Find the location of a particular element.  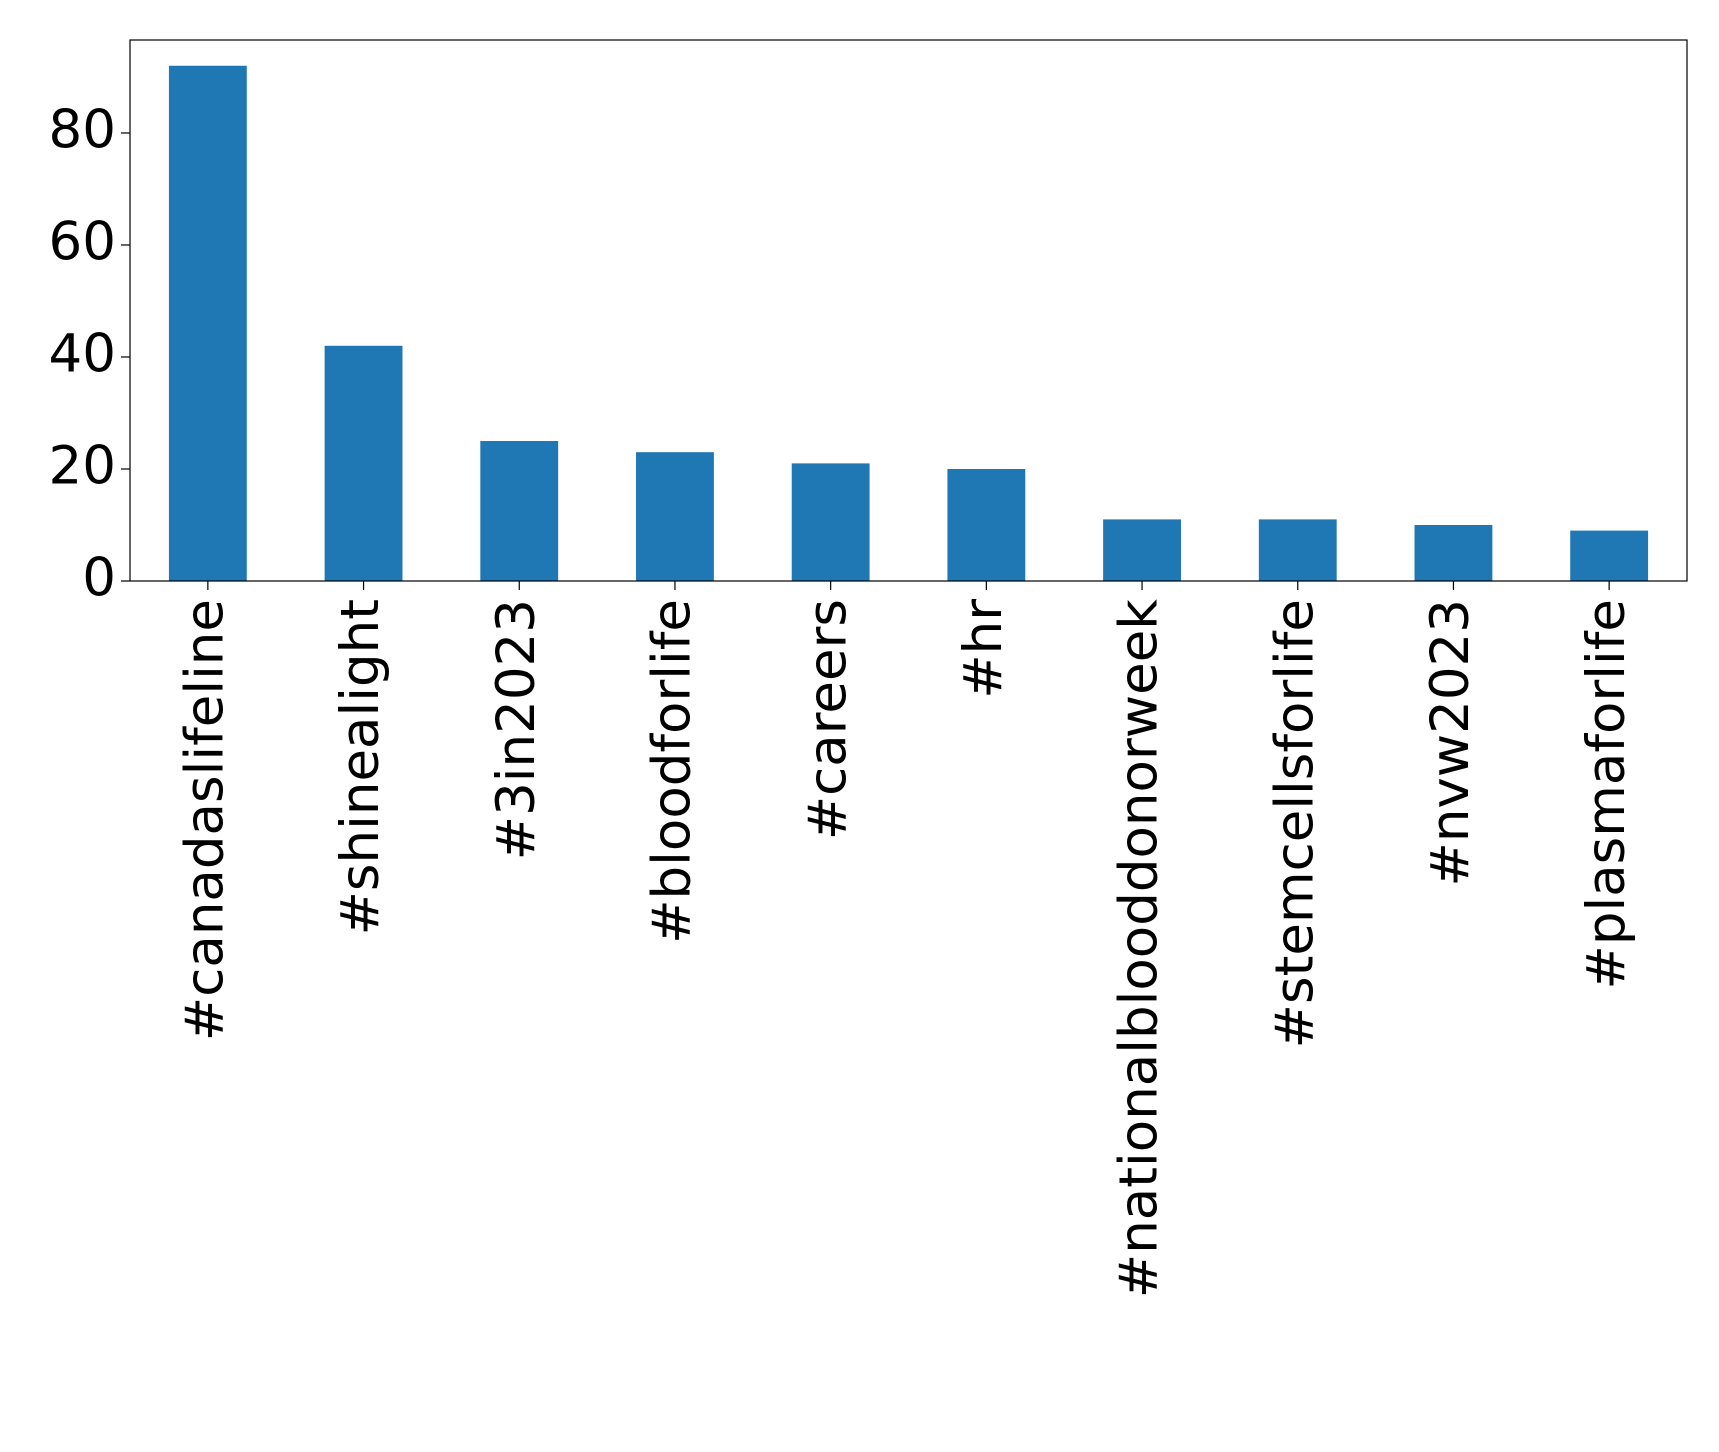

x-tick-label: #plasmaforlife is located at coordinates (1606, 794).